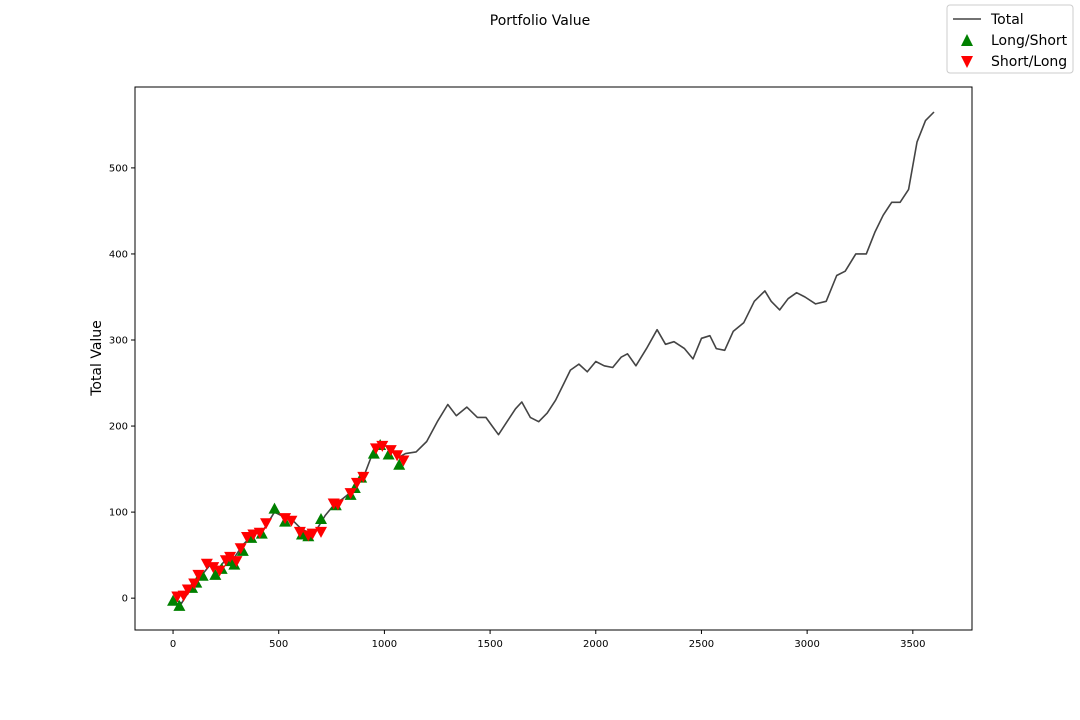 The image size is (1080, 720). I want to click on x-tick-label: 2500, so click(701, 644).